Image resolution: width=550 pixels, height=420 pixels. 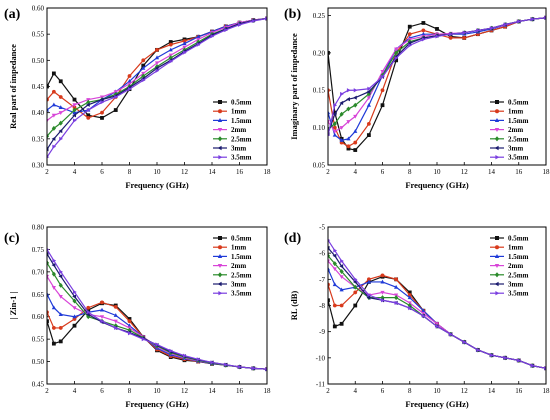 I want to click on y-tick-label: -5, so click(x=322, y=228).